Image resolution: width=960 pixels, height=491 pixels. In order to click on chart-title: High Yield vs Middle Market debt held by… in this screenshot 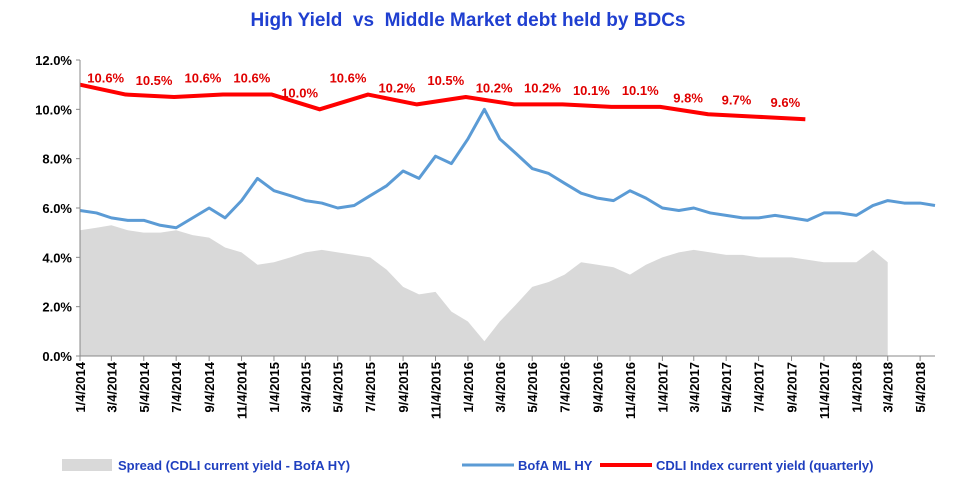, I will do `click(468, 20)`.